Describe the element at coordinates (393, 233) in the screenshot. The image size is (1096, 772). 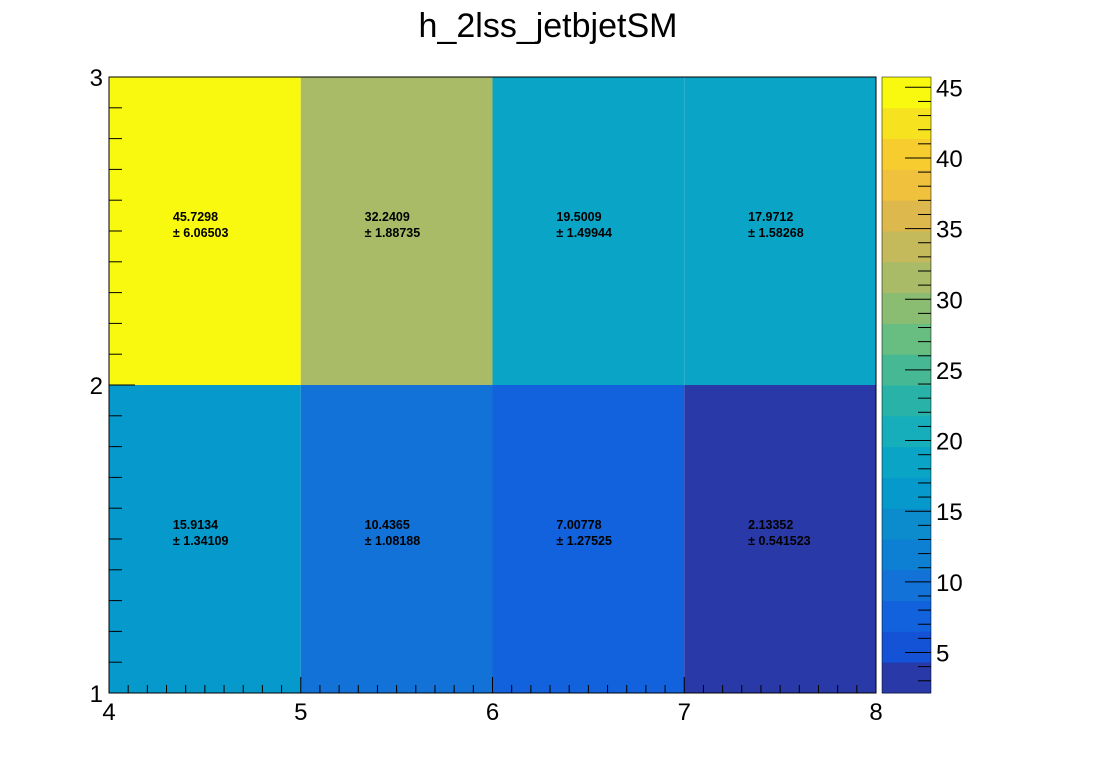
I see `cell-error-label: ± 1.88735` at that location.